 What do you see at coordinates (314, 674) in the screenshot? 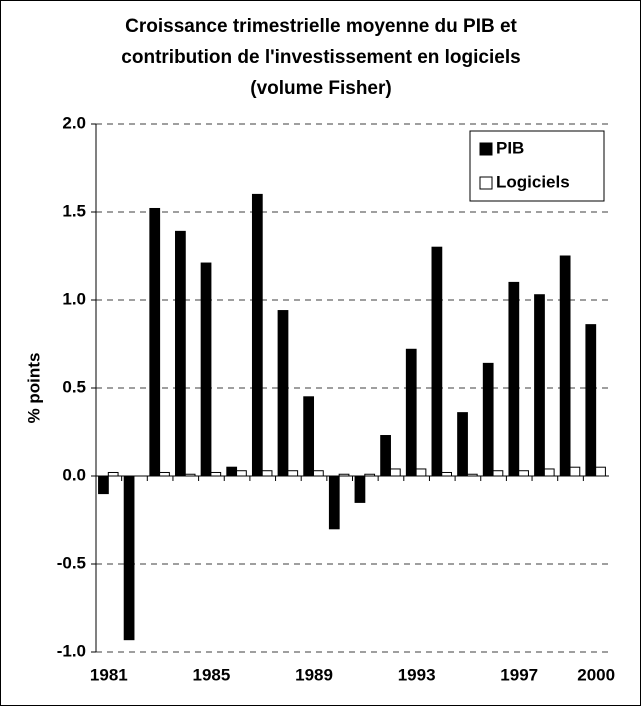
I see `x-tick-label: 1989` at bounding box center [314, 674].